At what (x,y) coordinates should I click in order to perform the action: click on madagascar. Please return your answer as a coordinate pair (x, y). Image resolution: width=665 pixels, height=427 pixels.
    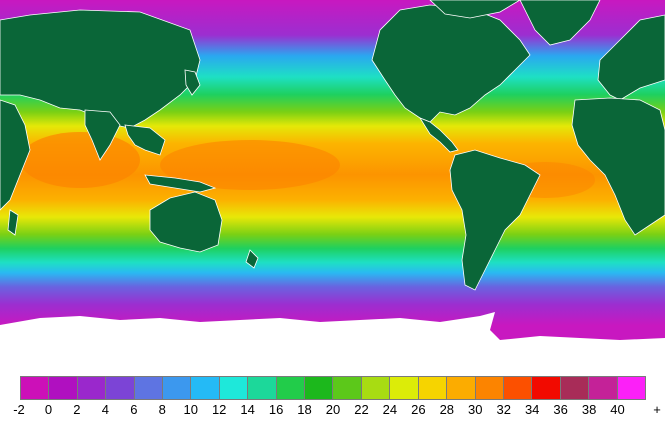
    Looking at the image, I should click on (13, 222).